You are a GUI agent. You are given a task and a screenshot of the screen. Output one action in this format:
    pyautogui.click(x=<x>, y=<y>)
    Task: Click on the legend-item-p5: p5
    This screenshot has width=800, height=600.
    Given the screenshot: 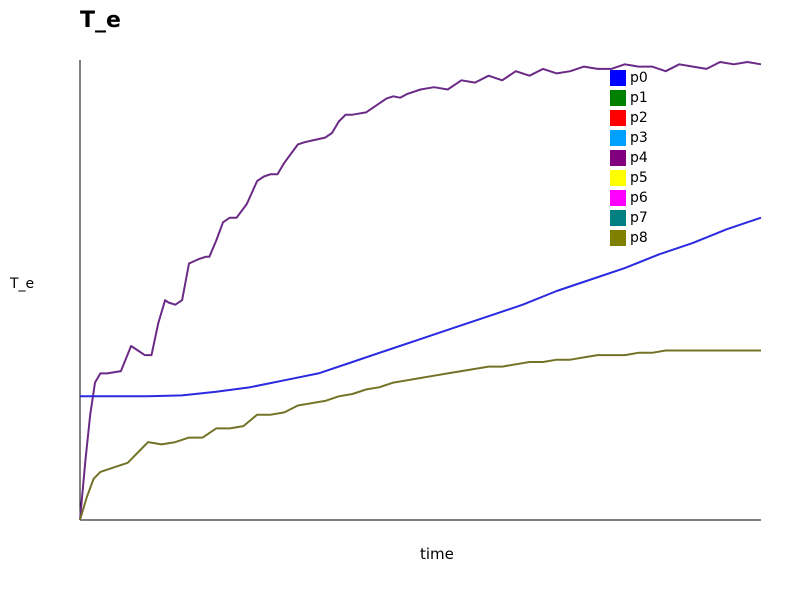 What is the action you would take?
    pyautogui.click(x=629, y=178)
    